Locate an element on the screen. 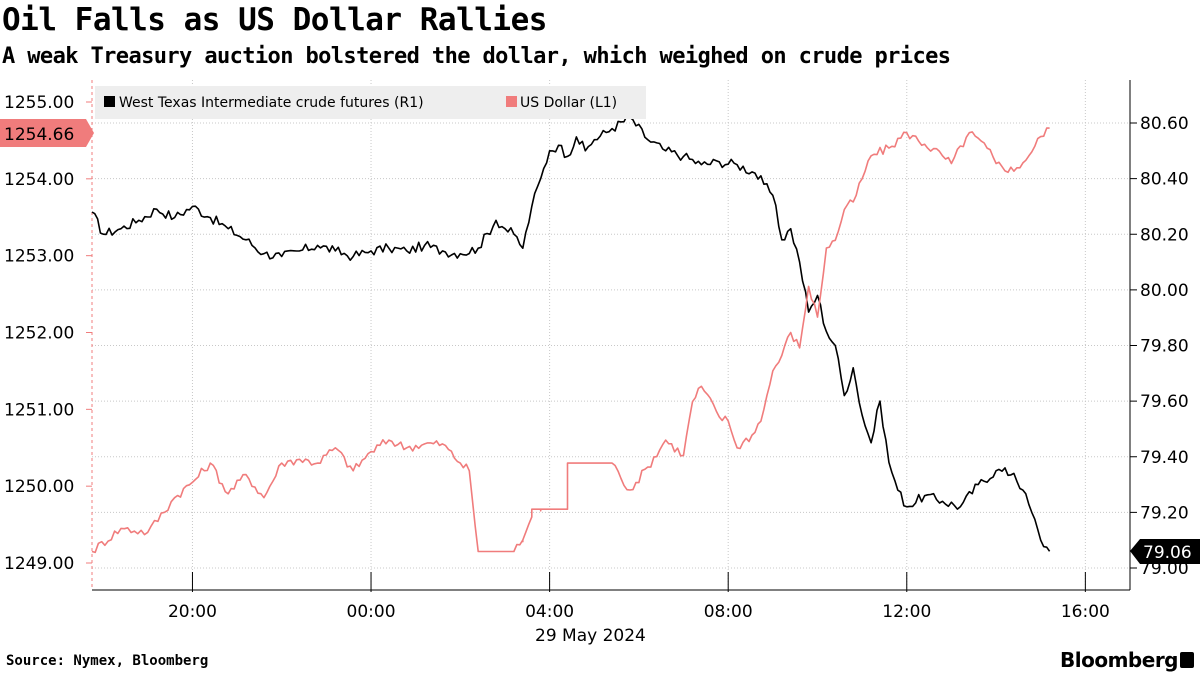 The height and width of the screenshot is (675, 1200). x-axis-date-label: 29 May 2024 is located at coordinates (590, 636).